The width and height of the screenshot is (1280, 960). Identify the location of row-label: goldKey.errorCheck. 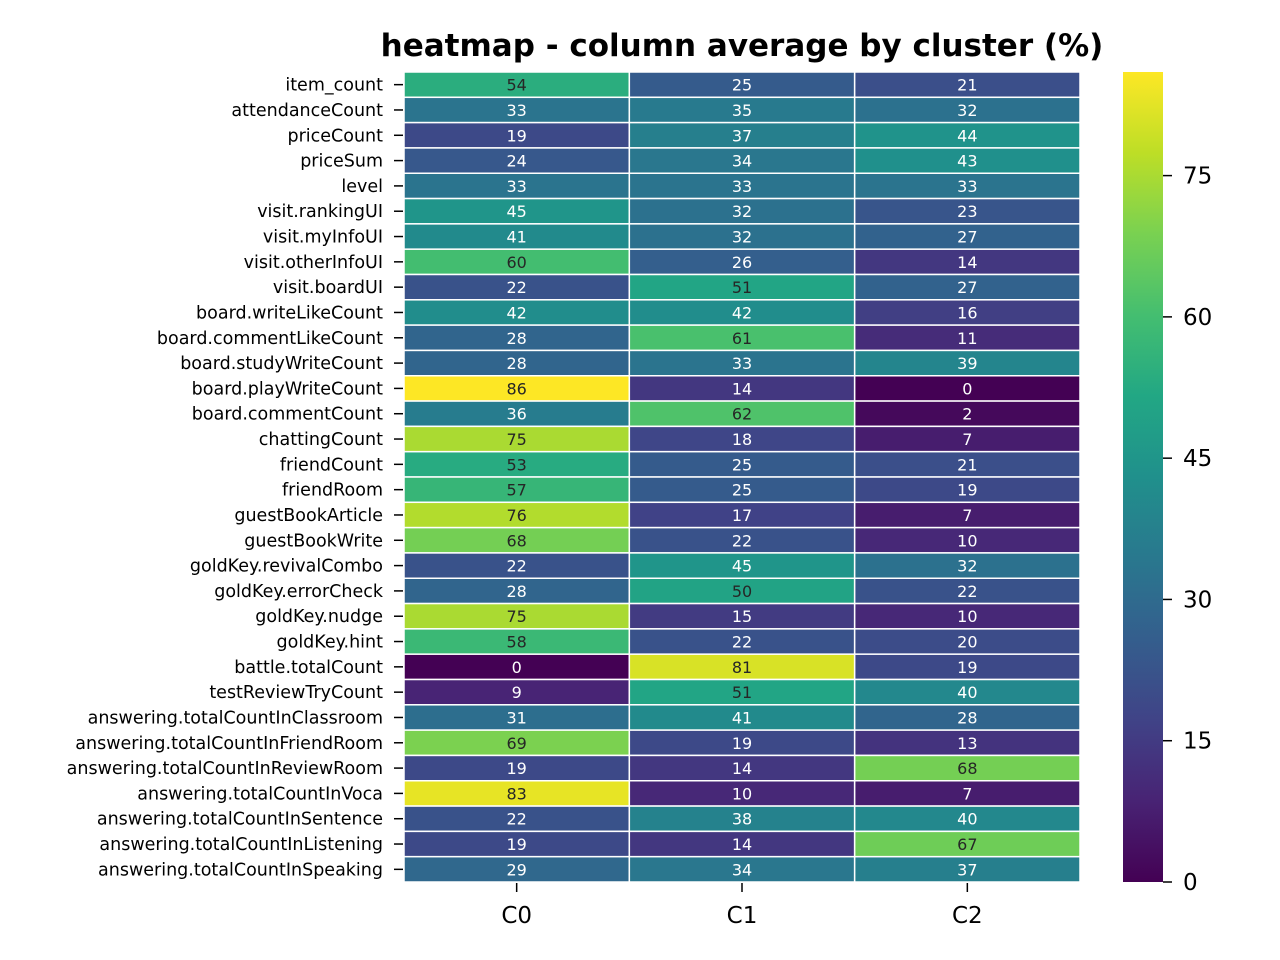
(299, 592).